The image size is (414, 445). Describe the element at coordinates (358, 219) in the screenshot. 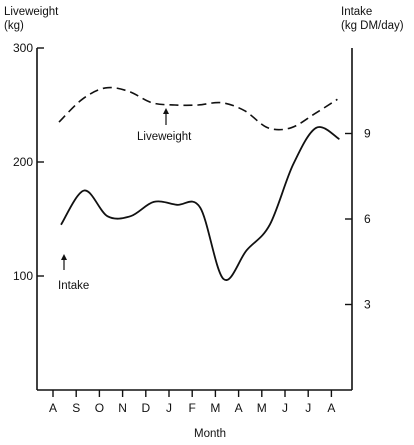

I see `right-axis-ticks: 3 6 9` at that location.